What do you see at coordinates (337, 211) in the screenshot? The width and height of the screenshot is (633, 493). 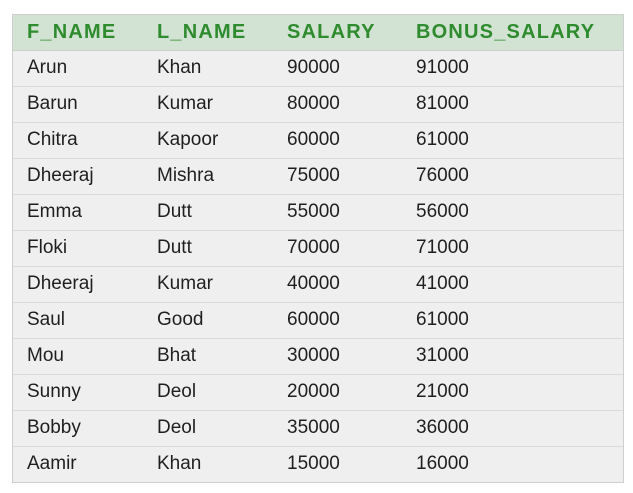 I see `cell-salary: 55000` at bounding box center [337, 211].